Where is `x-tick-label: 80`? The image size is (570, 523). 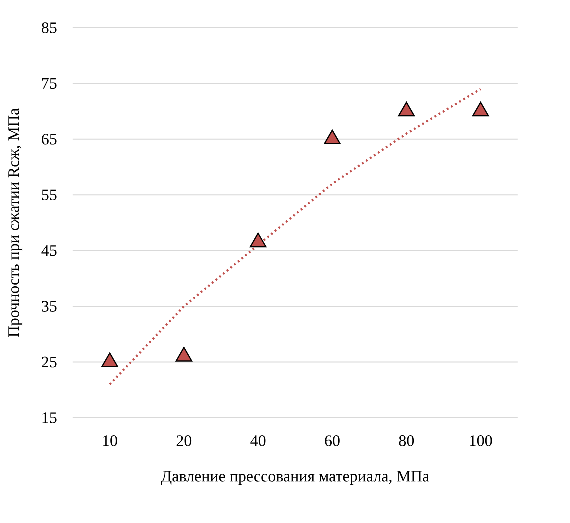
x-tick-label: 80 is located at coordinates (406, 441).